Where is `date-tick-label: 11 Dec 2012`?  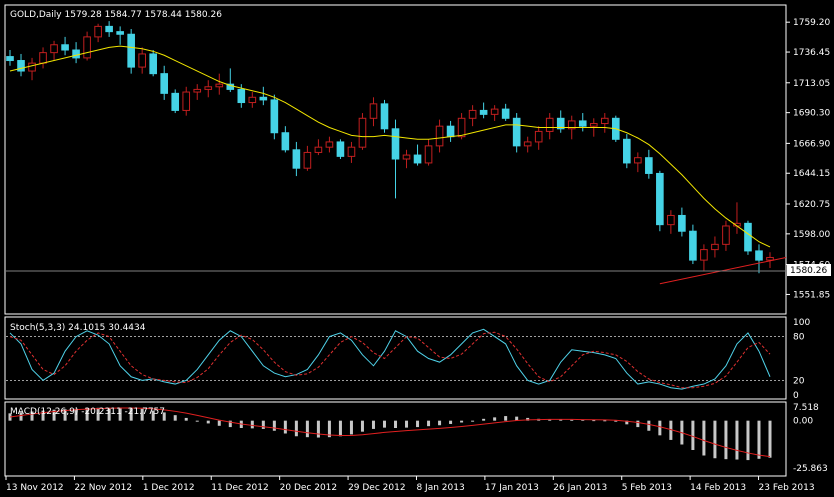
date-tick-label: 11 Dec 2012 is located at coordinates (239, 488).